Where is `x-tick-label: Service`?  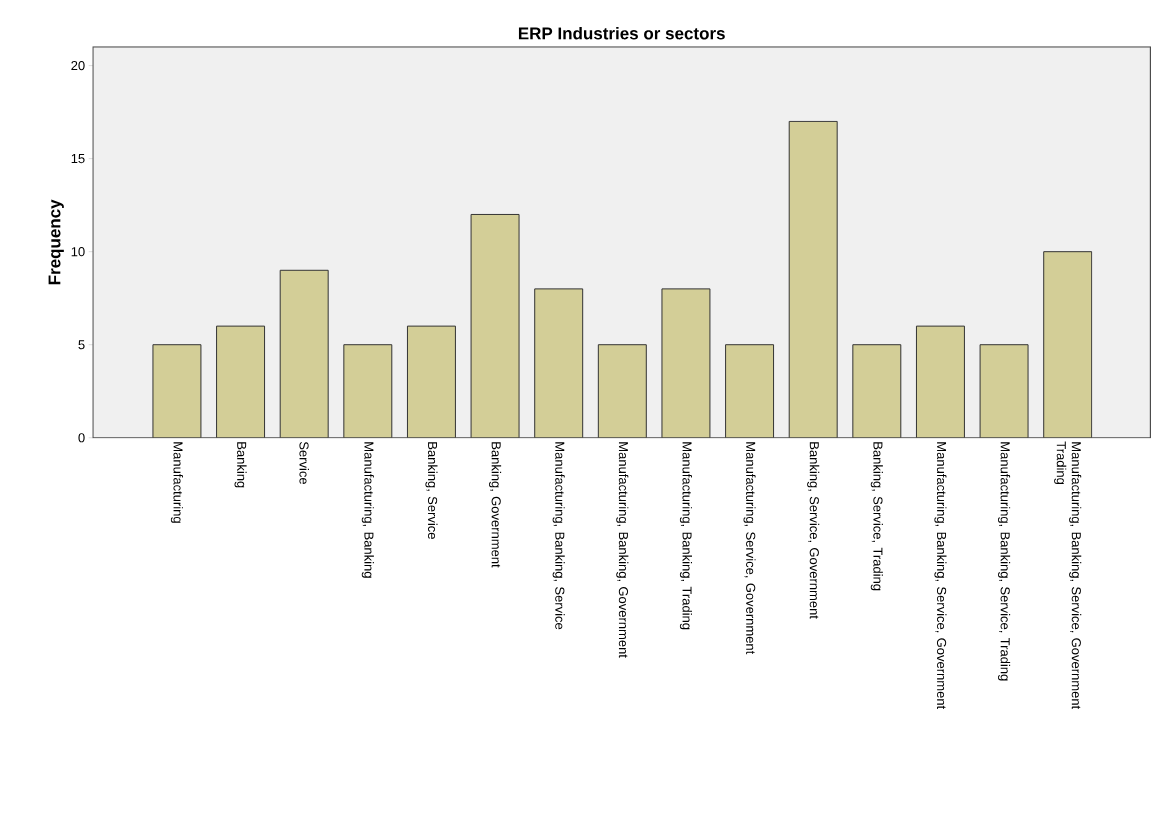 x-tick-label: Service is located at coordinates (304, 463).